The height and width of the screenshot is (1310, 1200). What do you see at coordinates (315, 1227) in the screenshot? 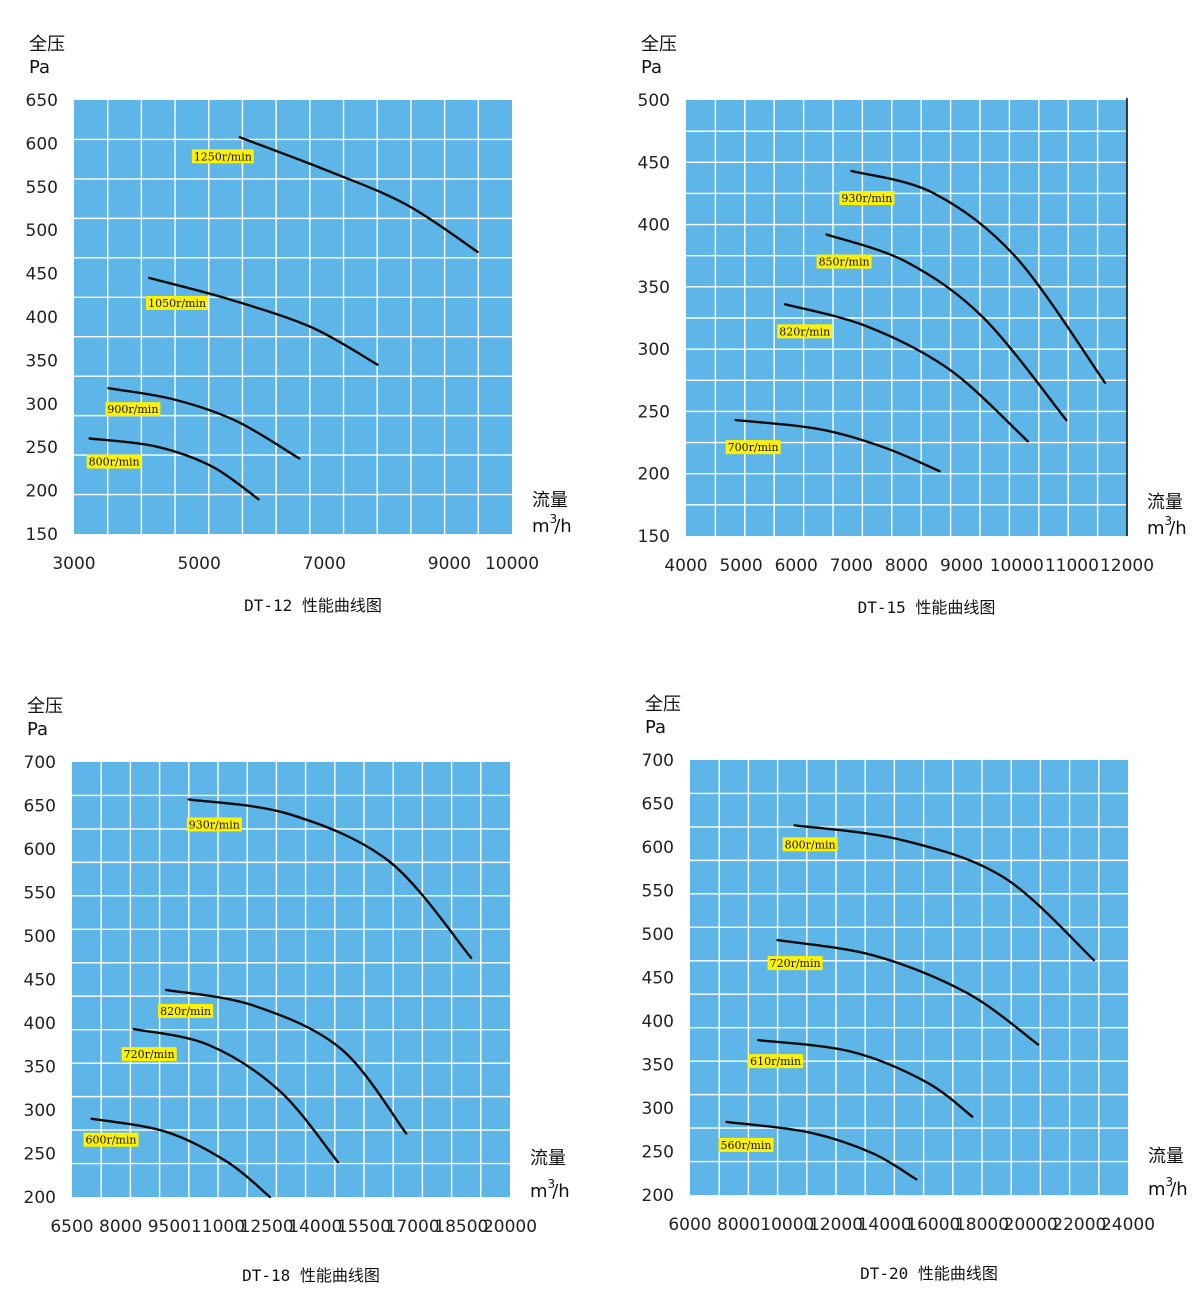
I see `x-tick-label: 14000` at bounding box center [315, 1227].